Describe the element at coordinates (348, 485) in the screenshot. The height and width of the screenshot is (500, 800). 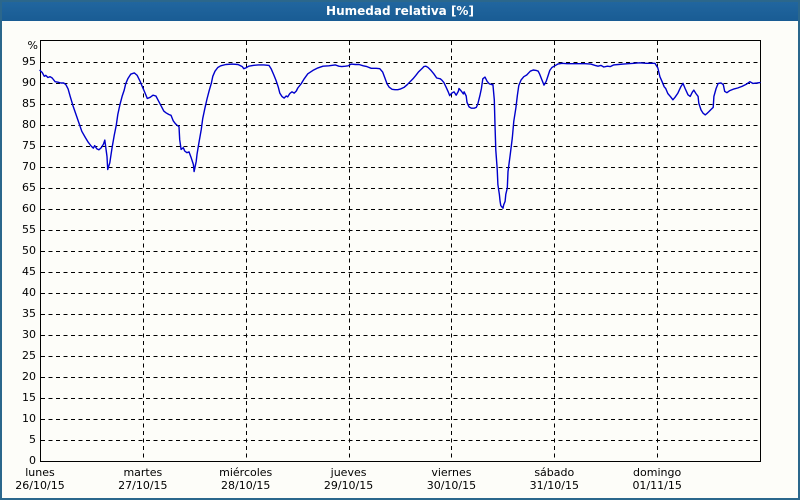
I see `day-date: 29/10/15` at that location.